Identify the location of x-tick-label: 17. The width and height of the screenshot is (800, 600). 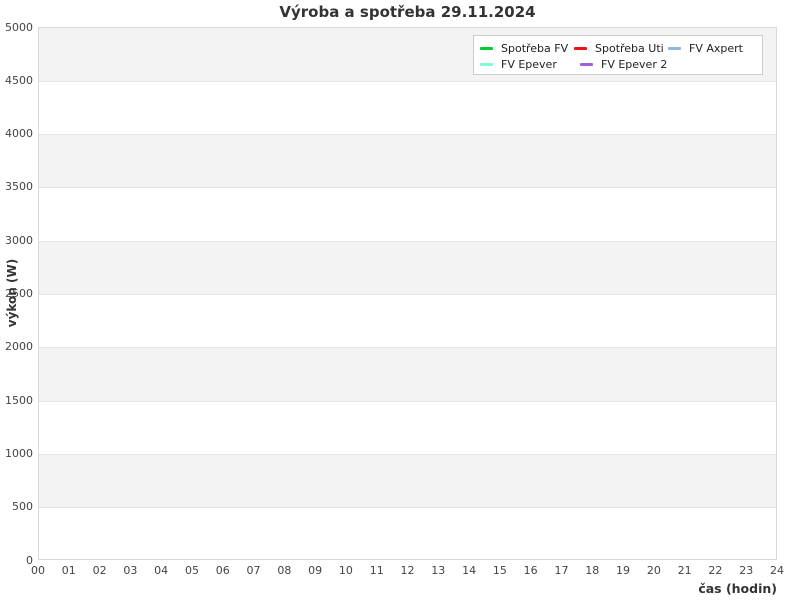
(561, 570).